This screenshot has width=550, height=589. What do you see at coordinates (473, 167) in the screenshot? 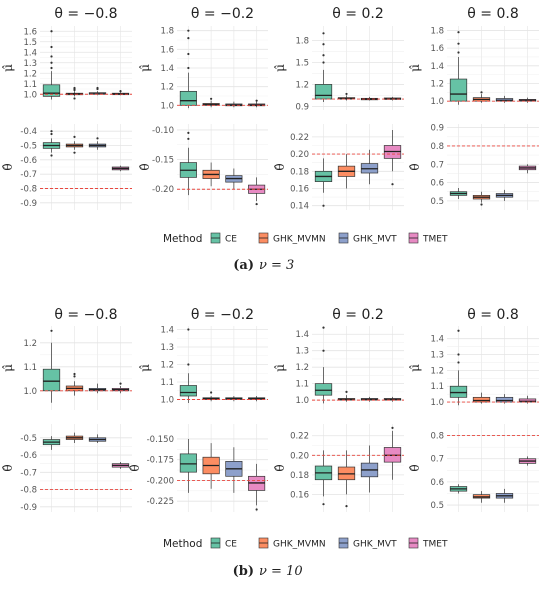
I see `panel-theta-col3: 0.9 0.8 0.7 0.6 0.5 θ̂` at bounding box center [473, 167].